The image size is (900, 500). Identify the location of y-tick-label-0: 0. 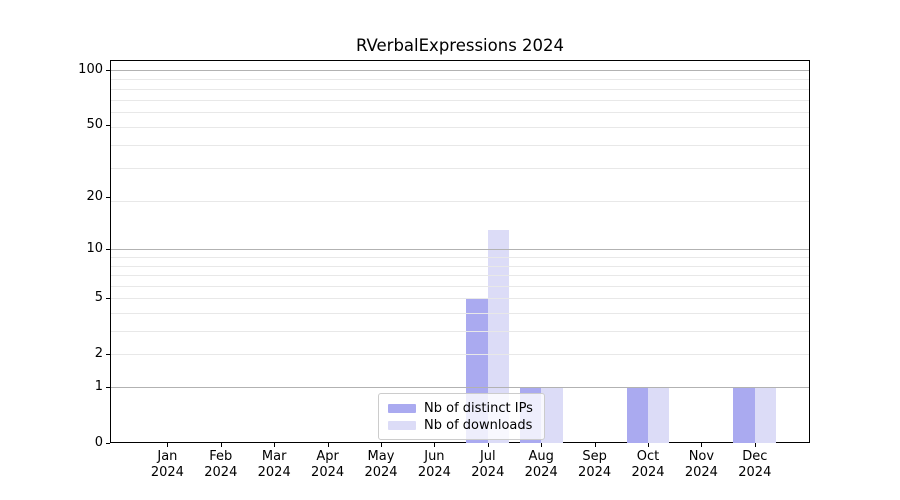
(98, 443).